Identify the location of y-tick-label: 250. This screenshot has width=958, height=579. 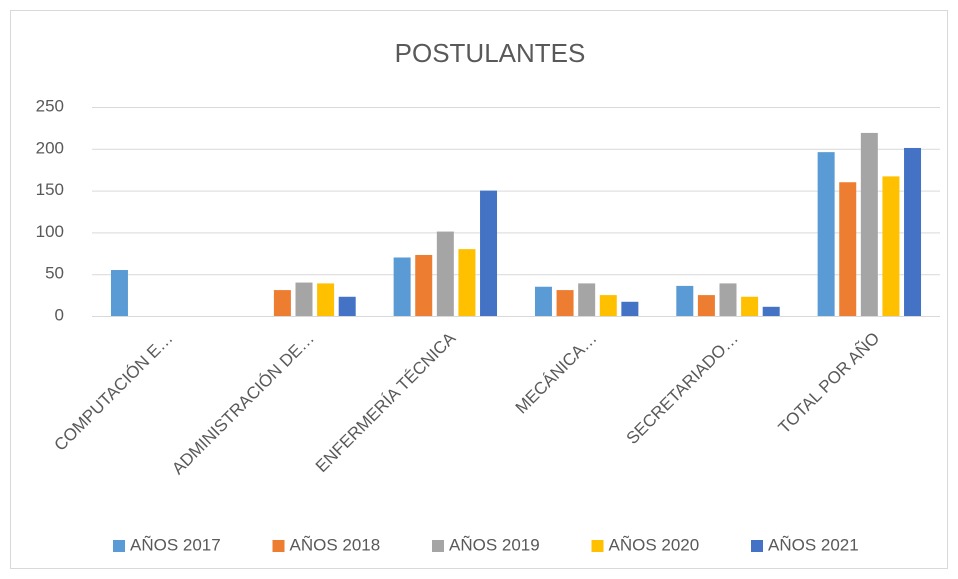
(50, 105).